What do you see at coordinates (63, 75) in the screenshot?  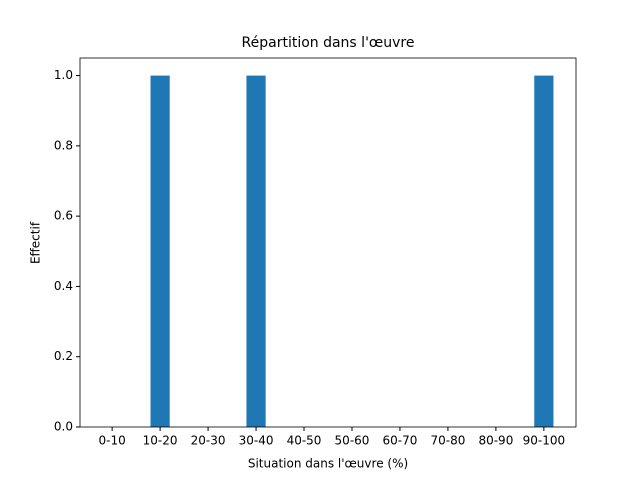 I see `y-tick-label: 1.0` at bounding box center [63, 75].